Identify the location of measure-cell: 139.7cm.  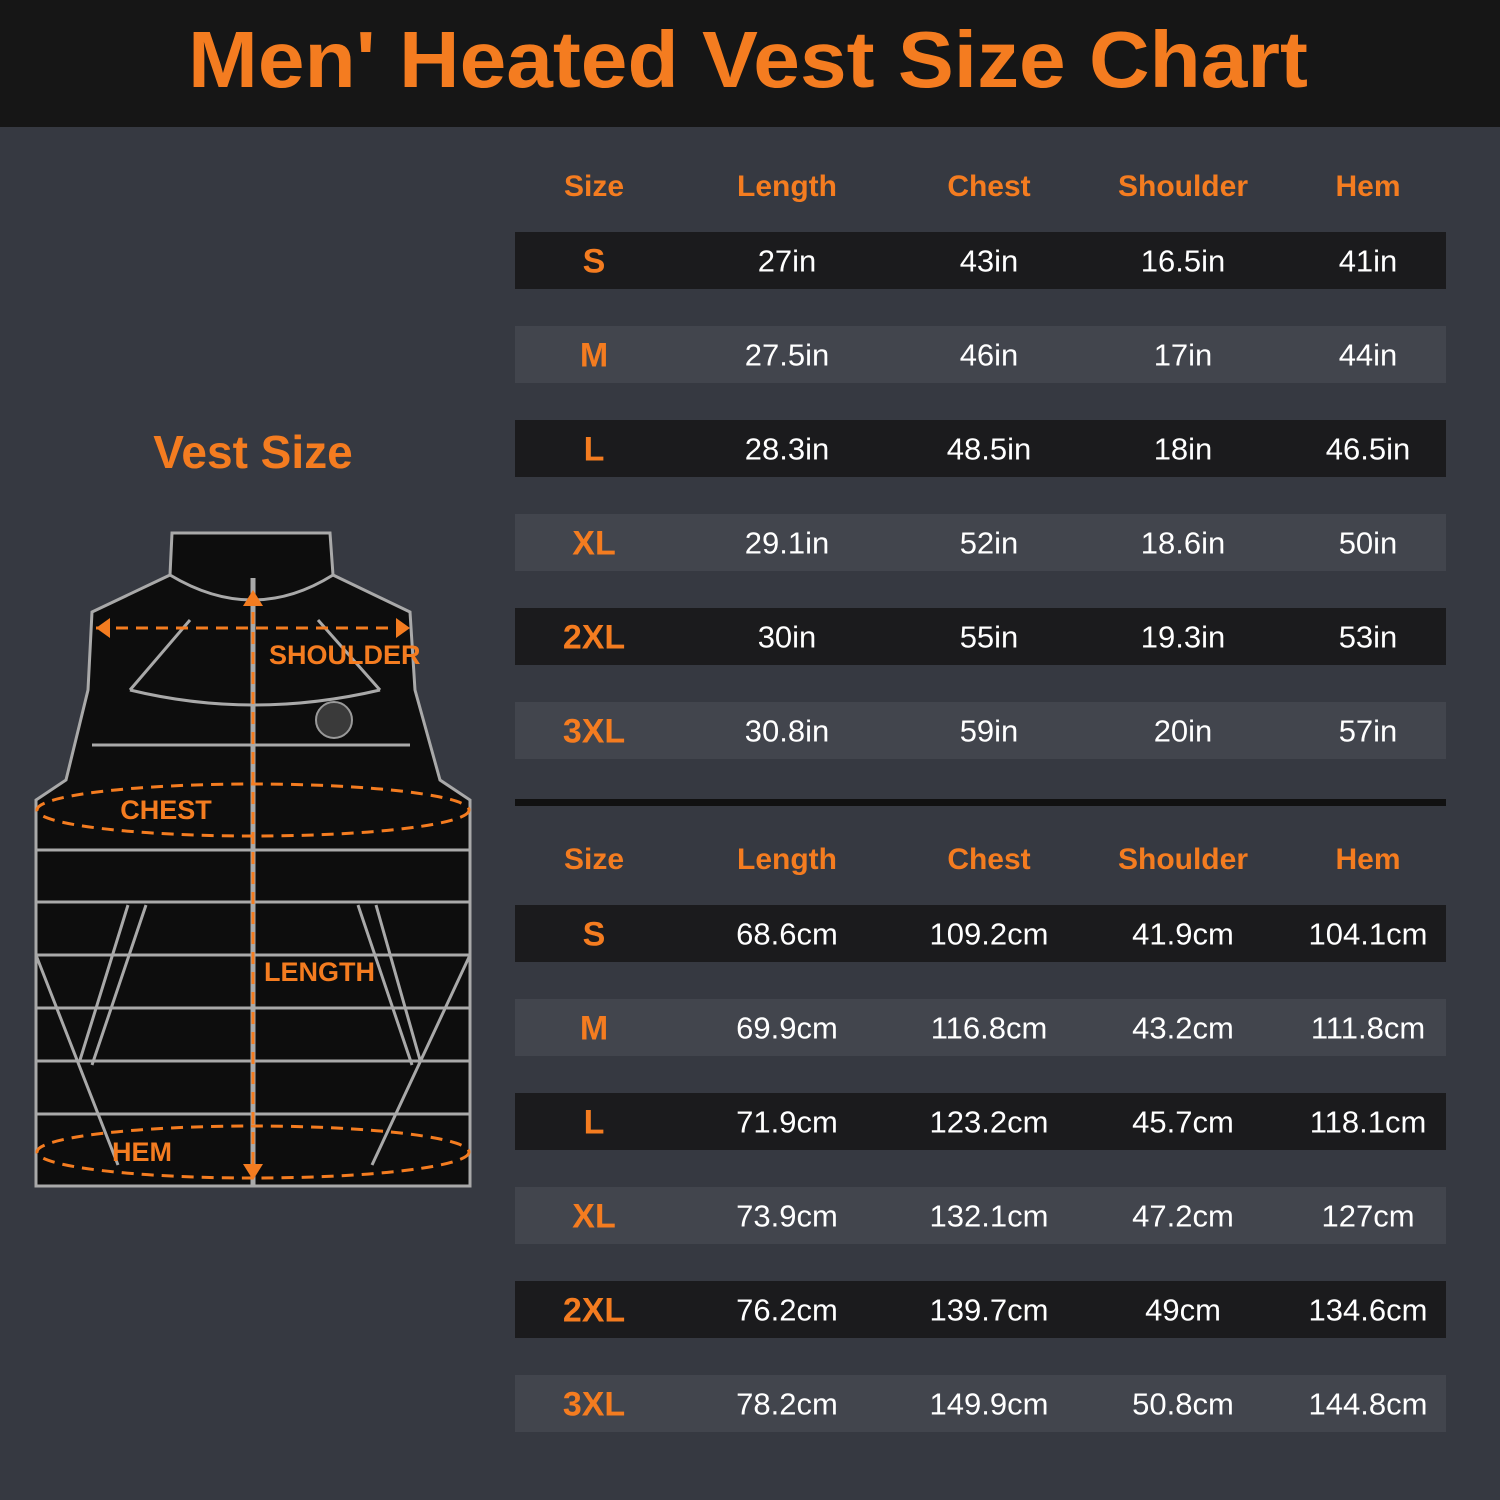
(989, 1310).